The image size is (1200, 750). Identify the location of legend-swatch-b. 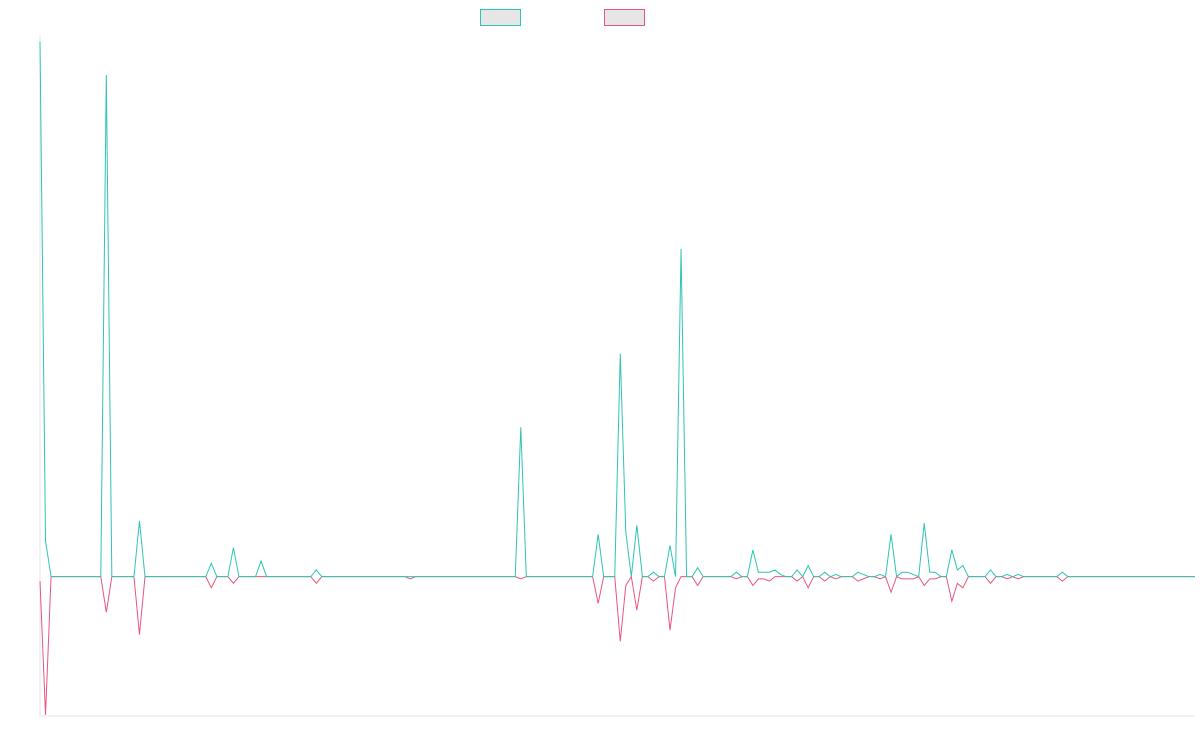
(624, 17).